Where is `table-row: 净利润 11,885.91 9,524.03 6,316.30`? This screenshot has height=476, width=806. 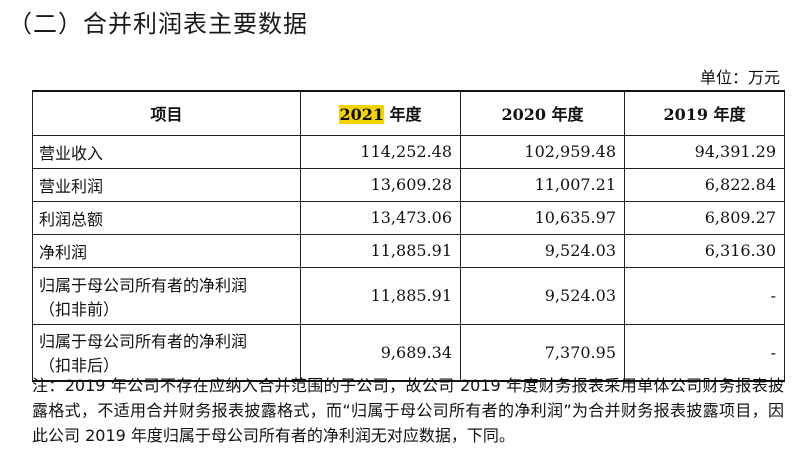 table-row: 净利润 11,885.91 9,524.03 6,316.30 is located at coordinates (408, 250).